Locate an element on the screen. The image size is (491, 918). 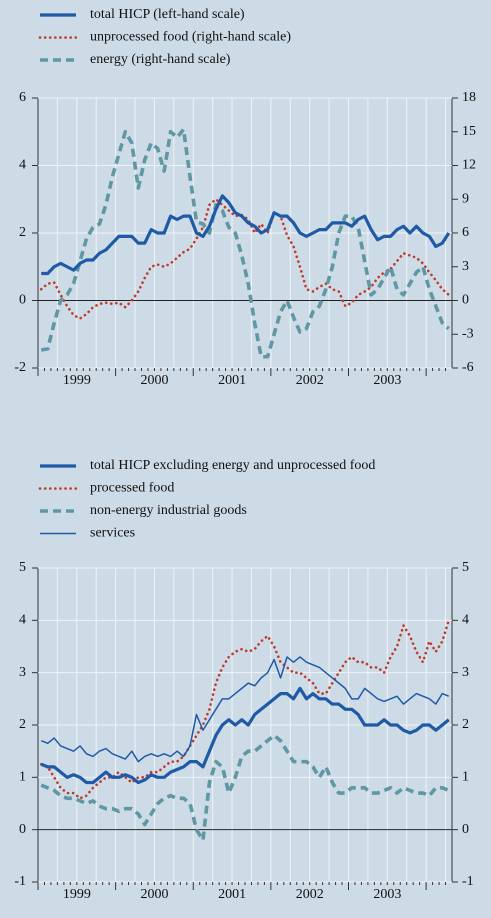
legend-label: total HICP (left-hand scale) is located at coordinates (167, 14).